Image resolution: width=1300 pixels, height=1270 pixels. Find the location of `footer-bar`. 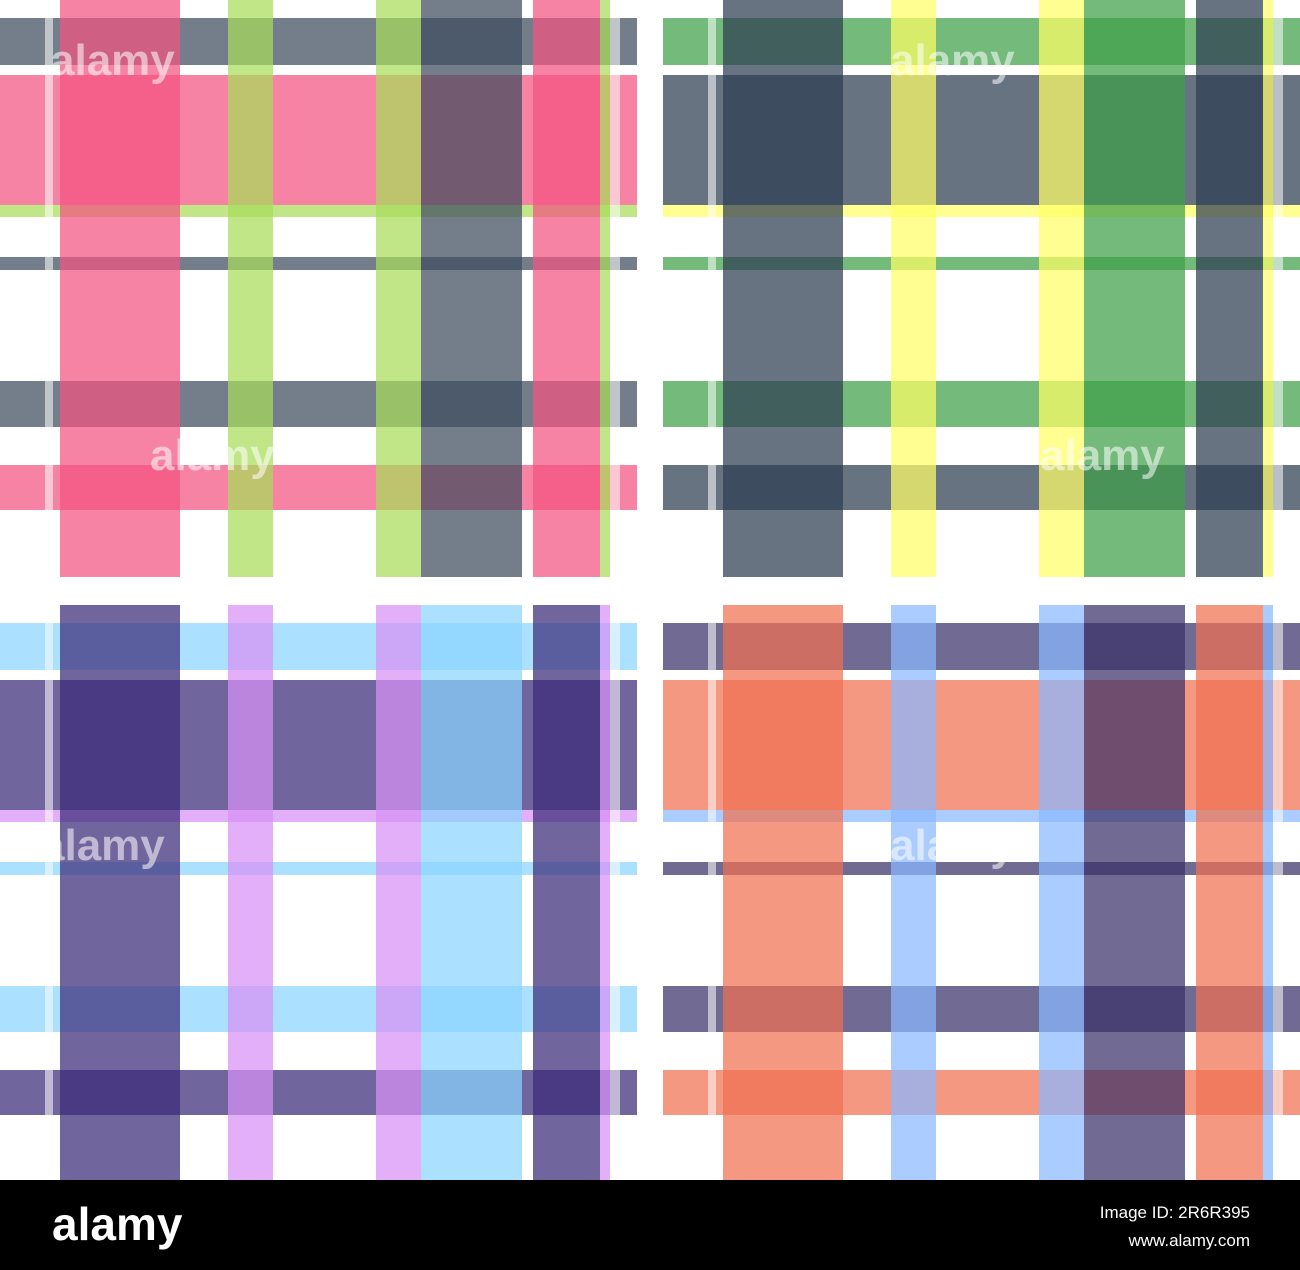

footer-bar is located at coordinates (650, 1225).